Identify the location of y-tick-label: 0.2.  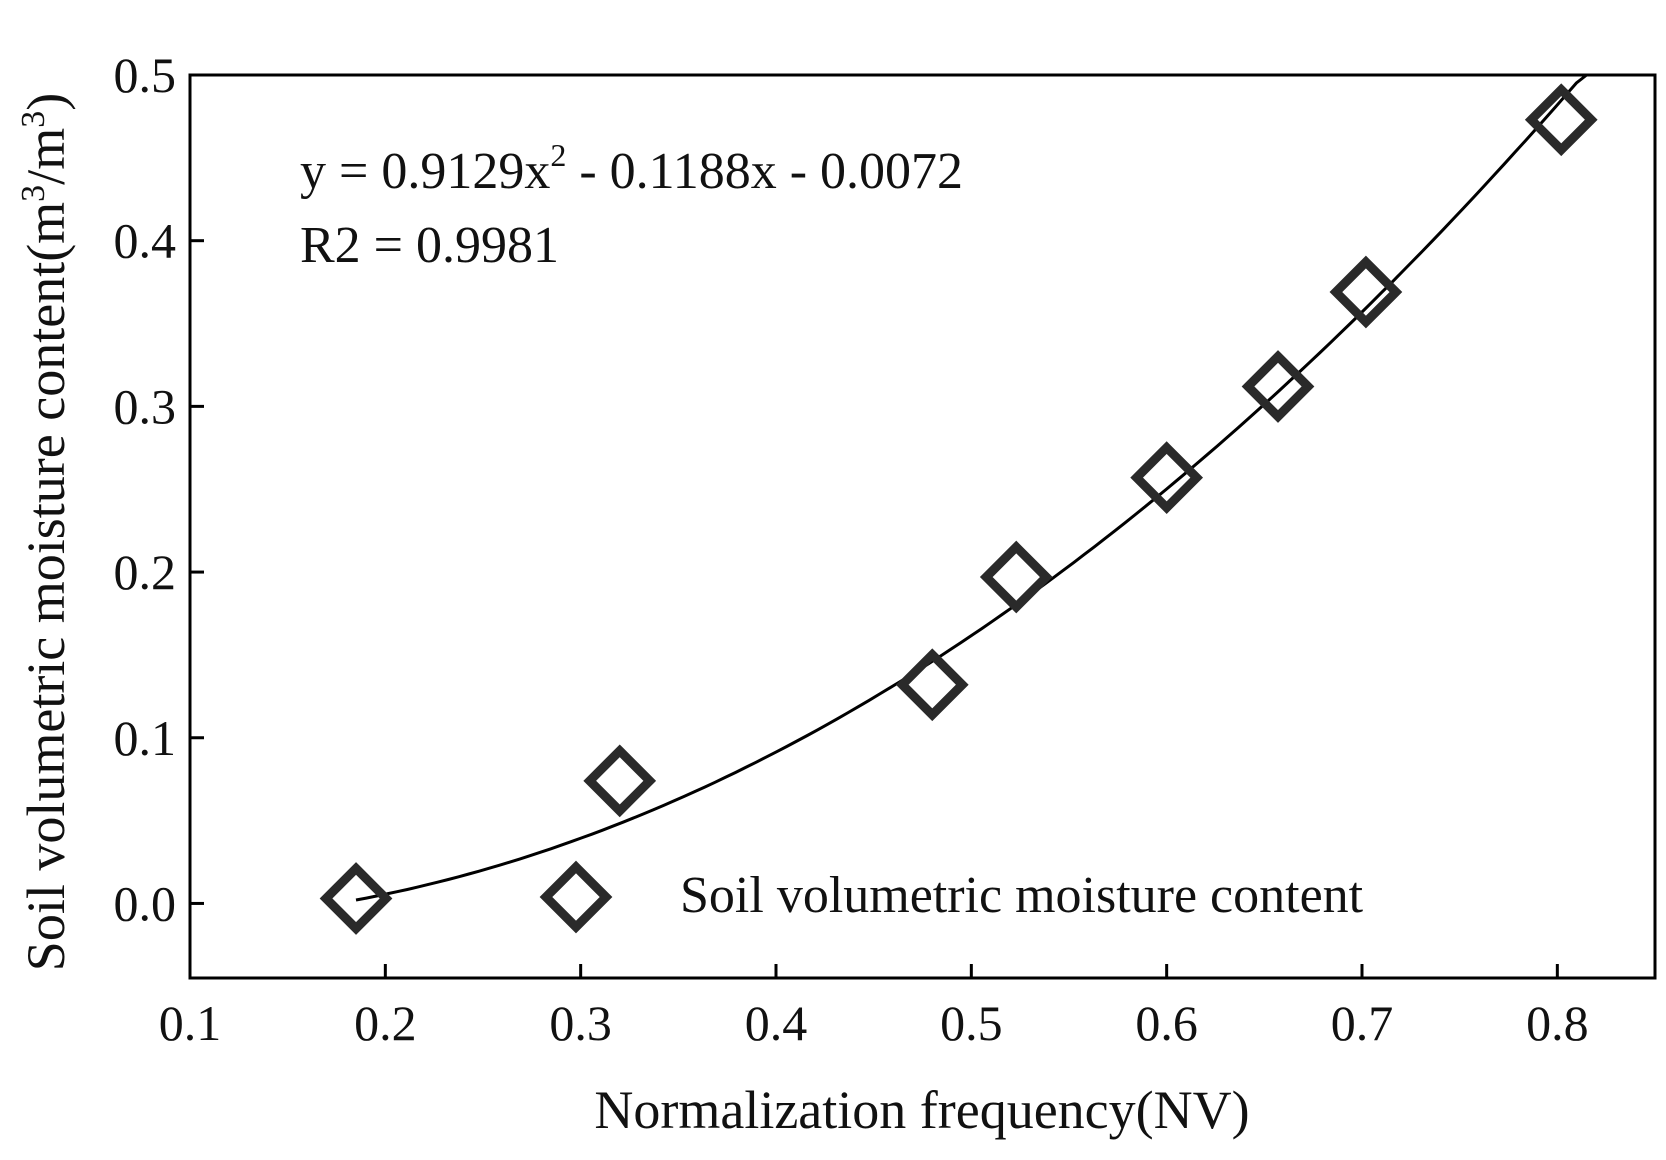
(145, 572).